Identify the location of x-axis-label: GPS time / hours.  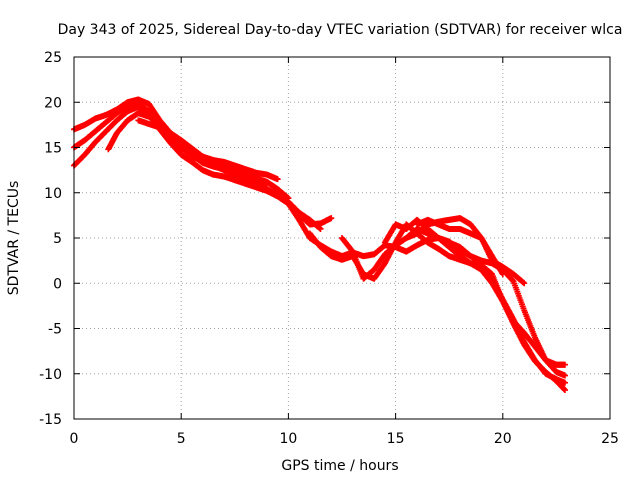
(339, 466).